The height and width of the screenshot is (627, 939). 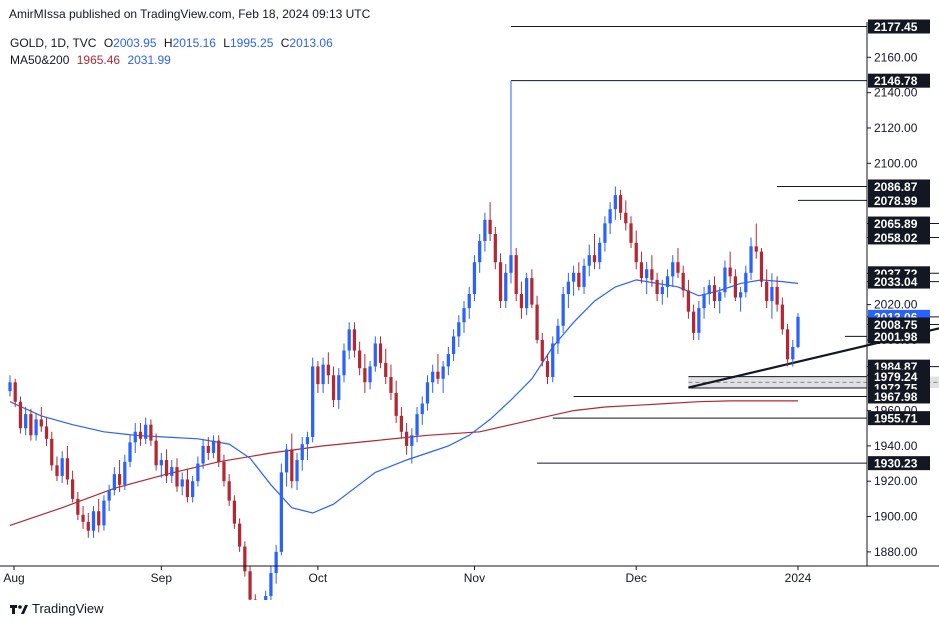 I want to click on x-tick-label: Dec, so click(x=636, y=578).